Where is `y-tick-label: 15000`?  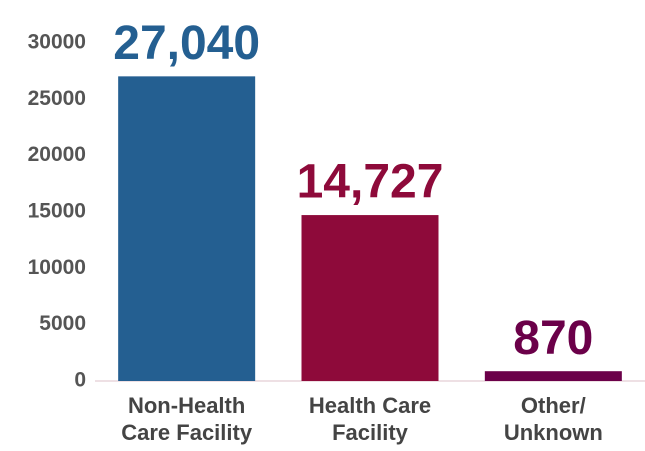 y-tick-label: 15000 is located at coordinates (57, 211).